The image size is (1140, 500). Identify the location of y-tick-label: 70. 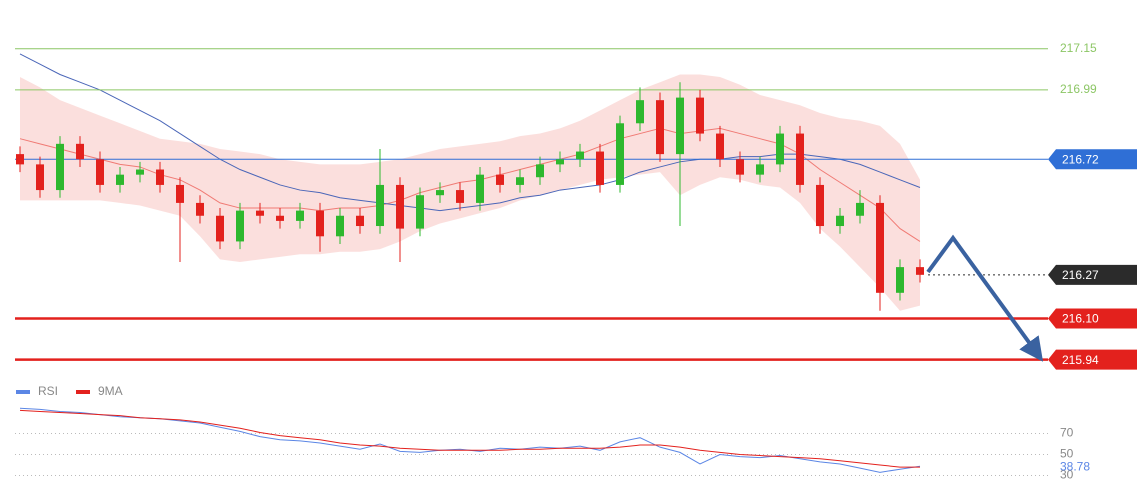
(1067, 433).